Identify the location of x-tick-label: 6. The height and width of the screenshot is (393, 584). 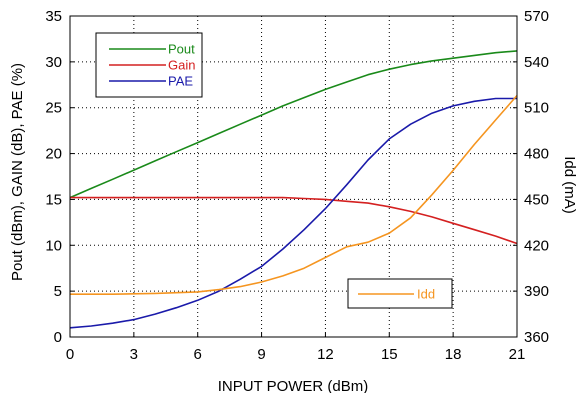
(198, 354).